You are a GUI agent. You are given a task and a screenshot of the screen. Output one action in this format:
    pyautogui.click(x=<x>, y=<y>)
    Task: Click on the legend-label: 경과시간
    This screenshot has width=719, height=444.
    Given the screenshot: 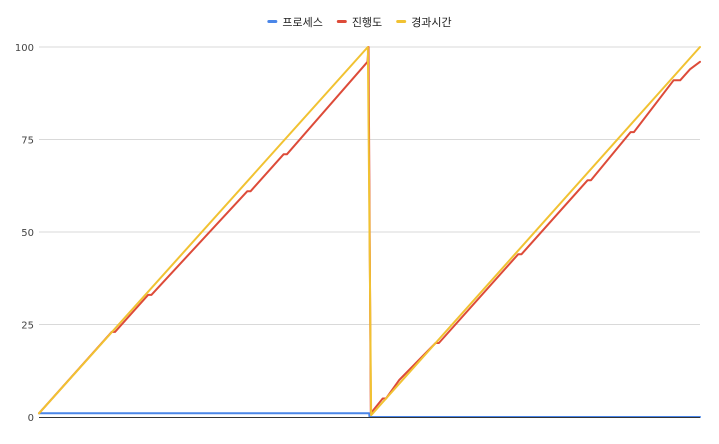 What is the action you would take?
    pyautogui.click(x=431, y=22)
    